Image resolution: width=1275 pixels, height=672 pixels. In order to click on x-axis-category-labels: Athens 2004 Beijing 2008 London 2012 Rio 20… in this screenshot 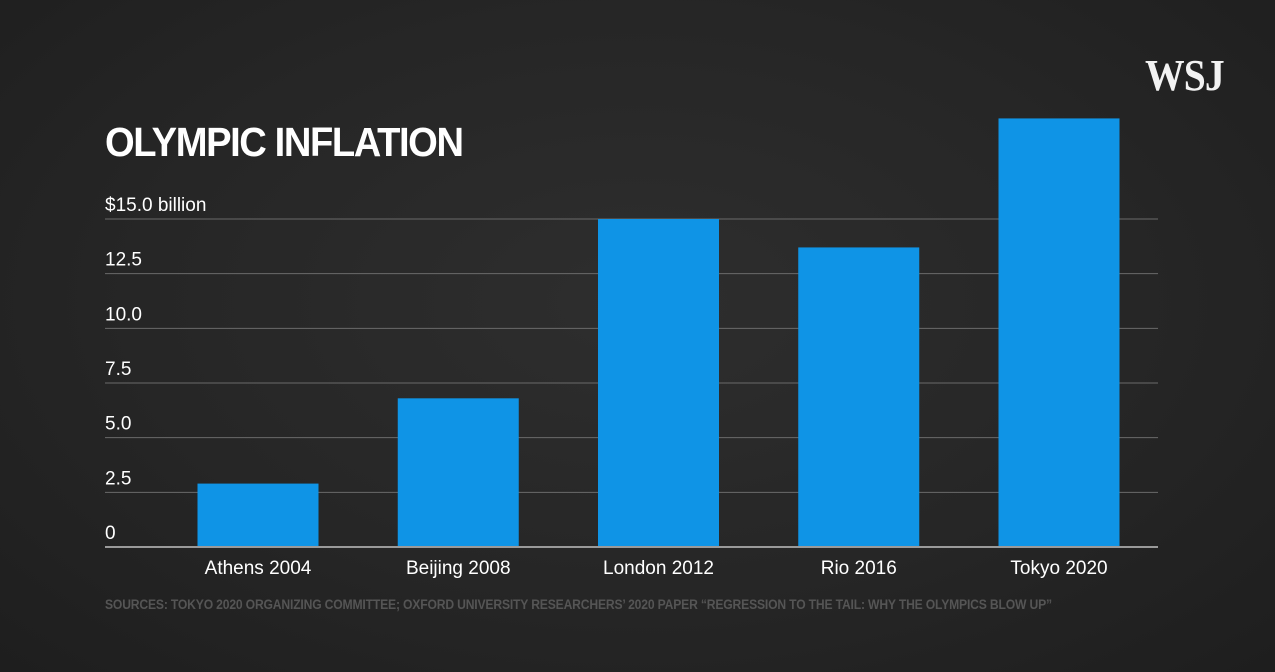, I will do `click(656, 568)`.